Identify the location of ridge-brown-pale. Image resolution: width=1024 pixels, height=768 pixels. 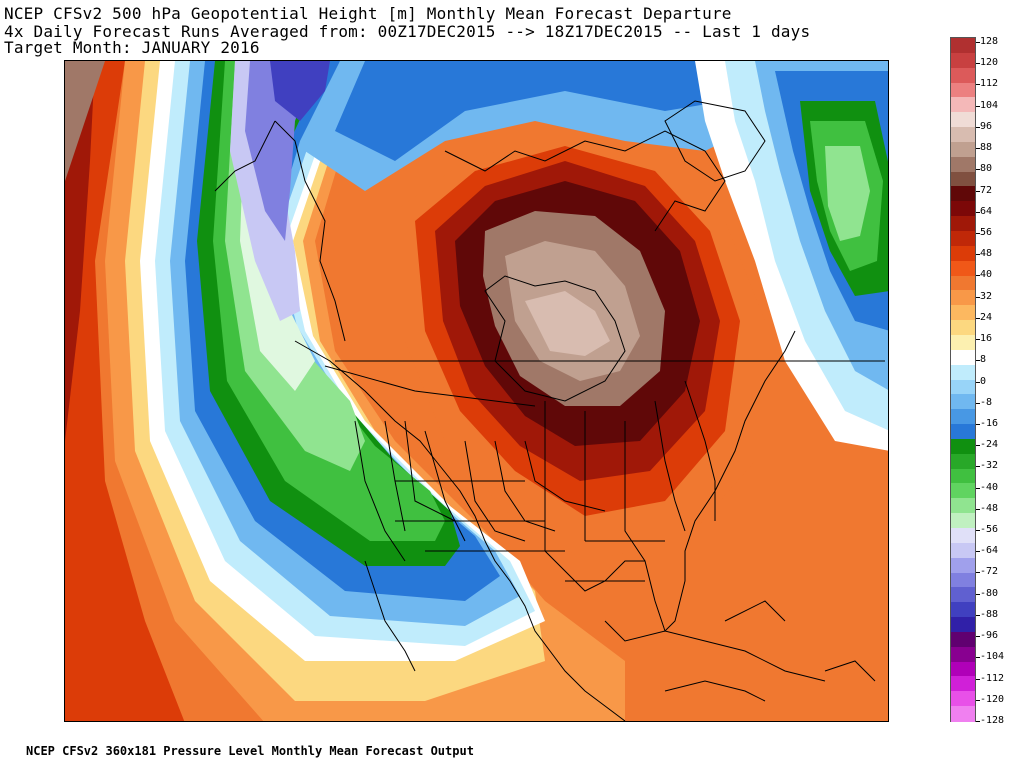
(567, 323).